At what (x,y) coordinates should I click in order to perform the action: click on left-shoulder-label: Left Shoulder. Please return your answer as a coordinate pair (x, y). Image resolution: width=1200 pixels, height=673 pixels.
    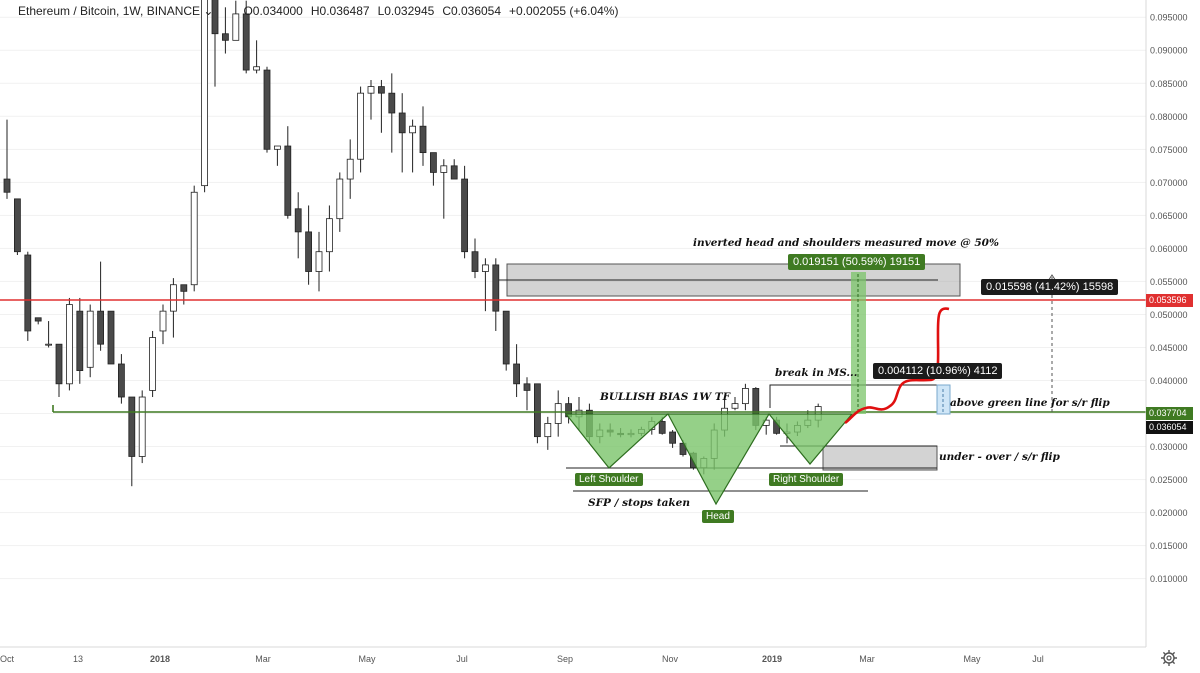
    Looking at the image, I should click on (609, 479).